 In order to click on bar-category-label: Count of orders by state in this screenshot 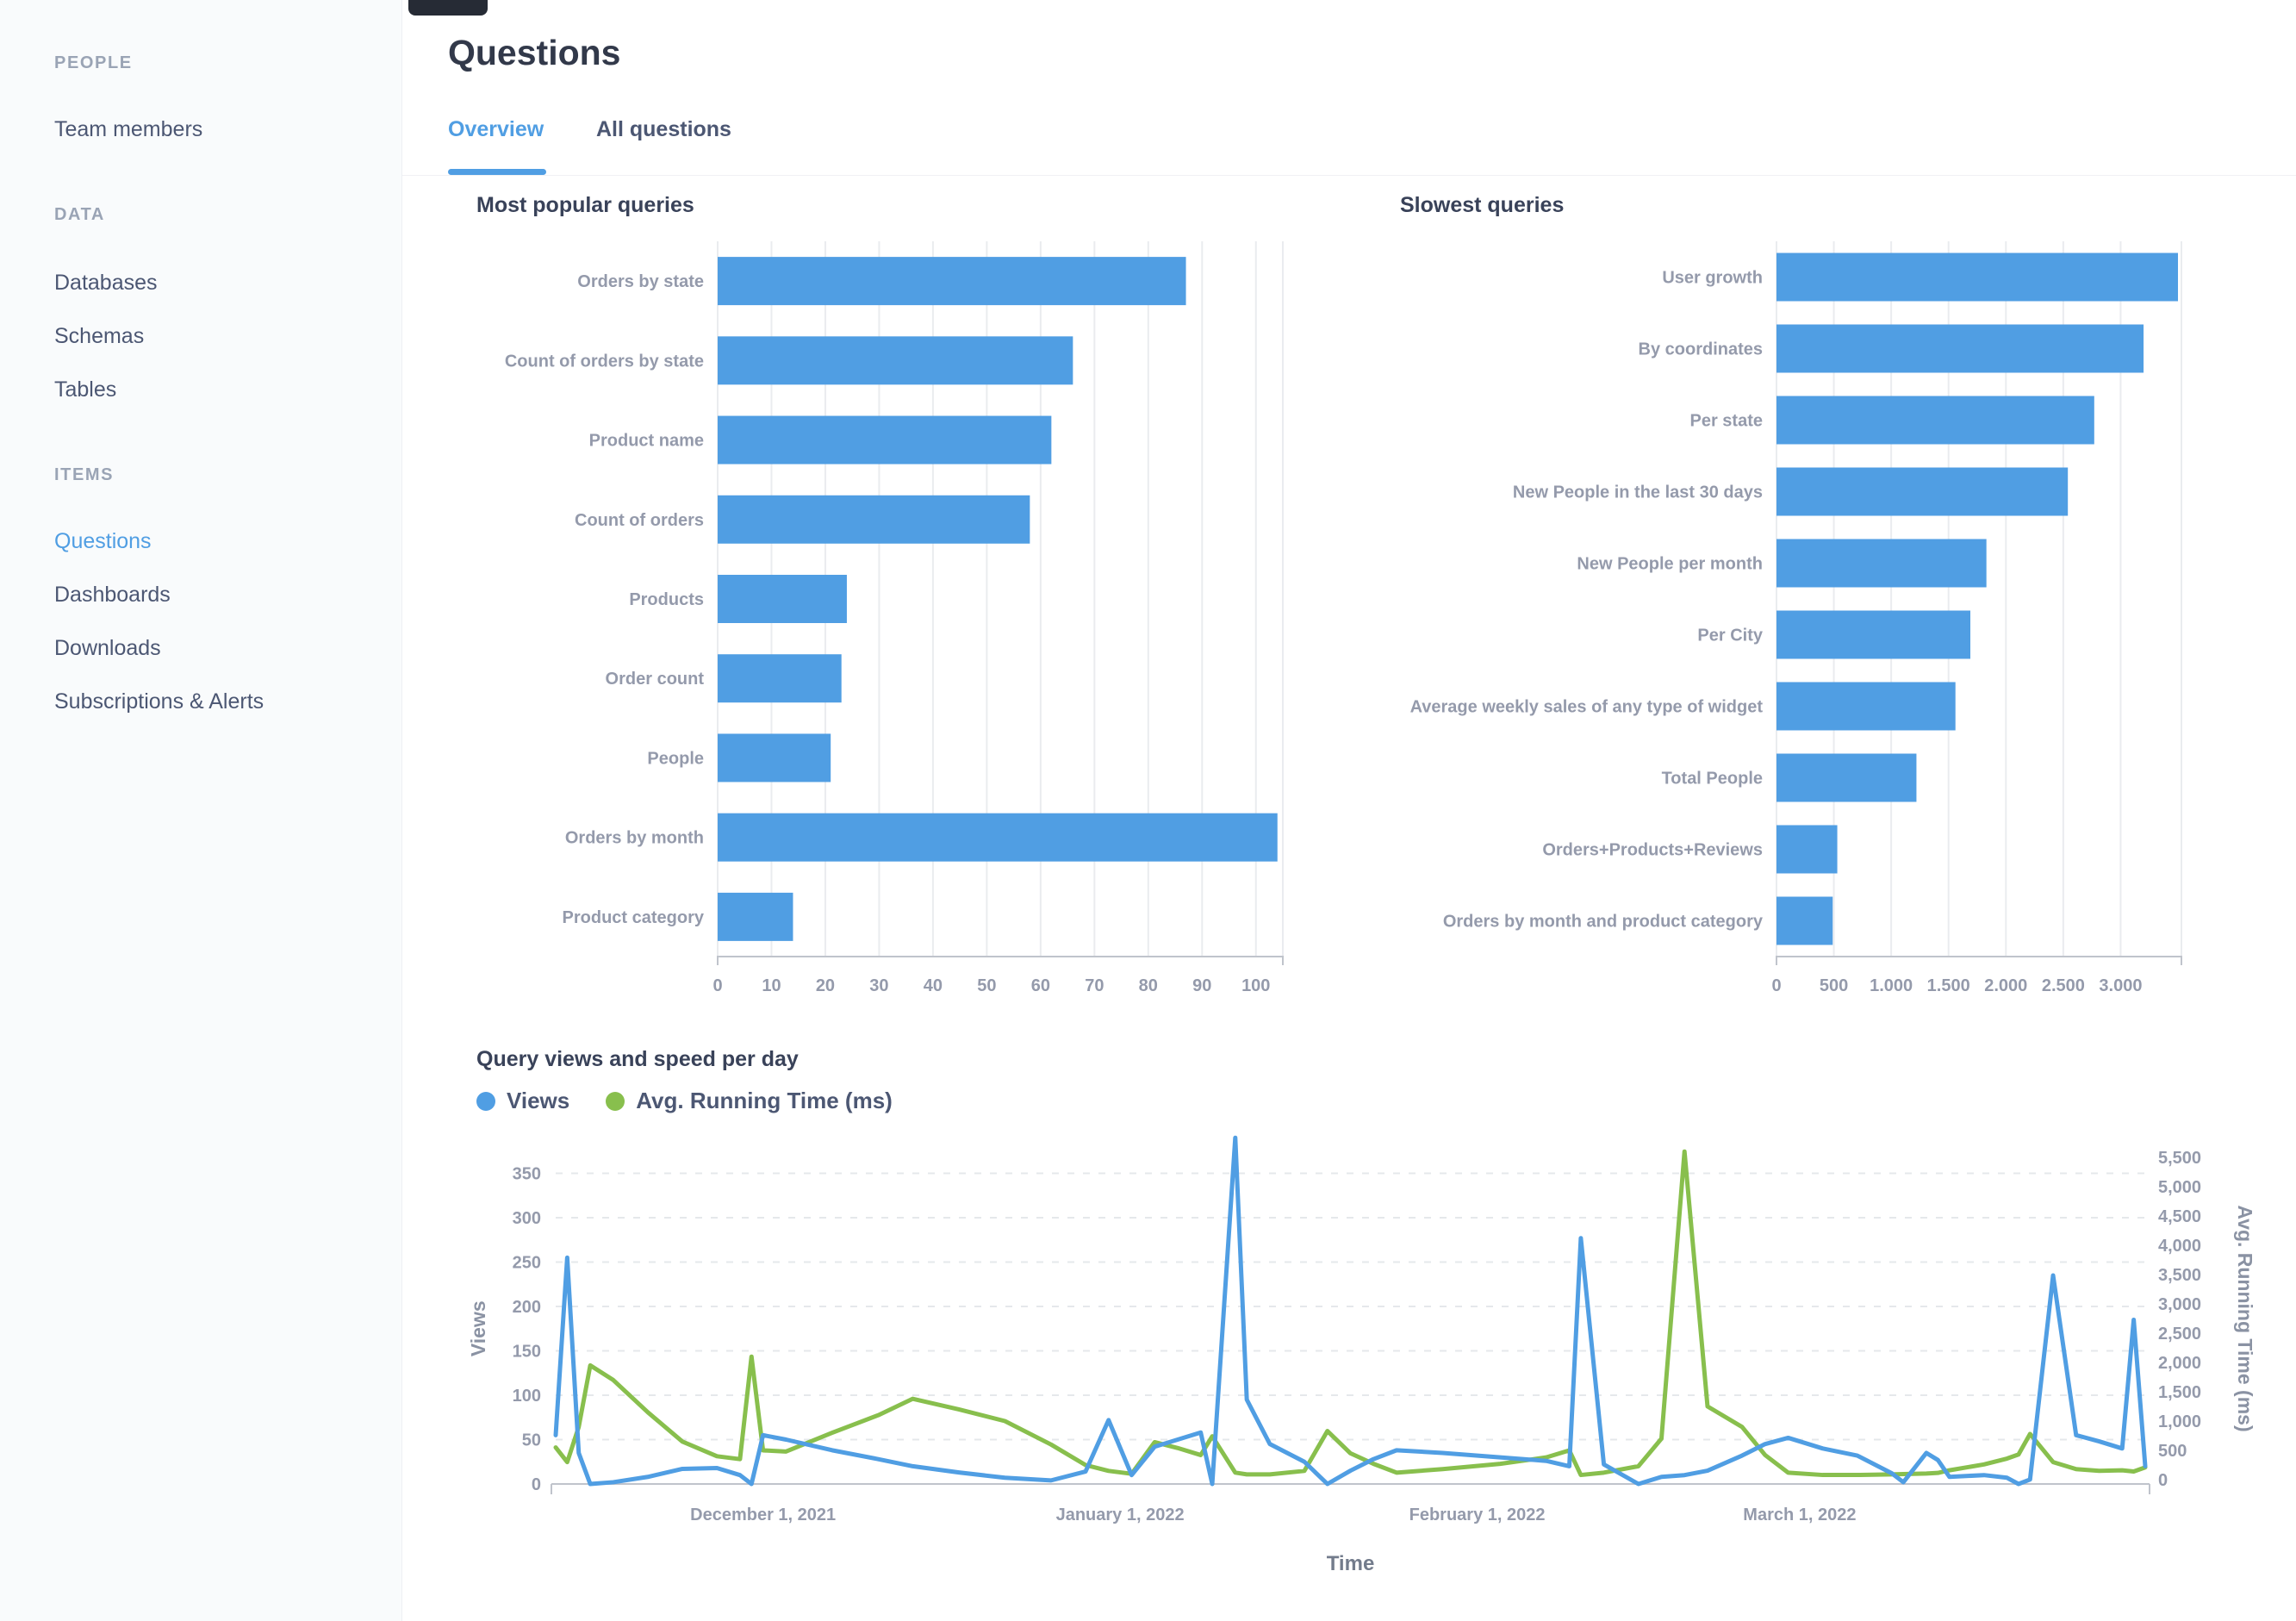, I will do `click(605, 361)`.